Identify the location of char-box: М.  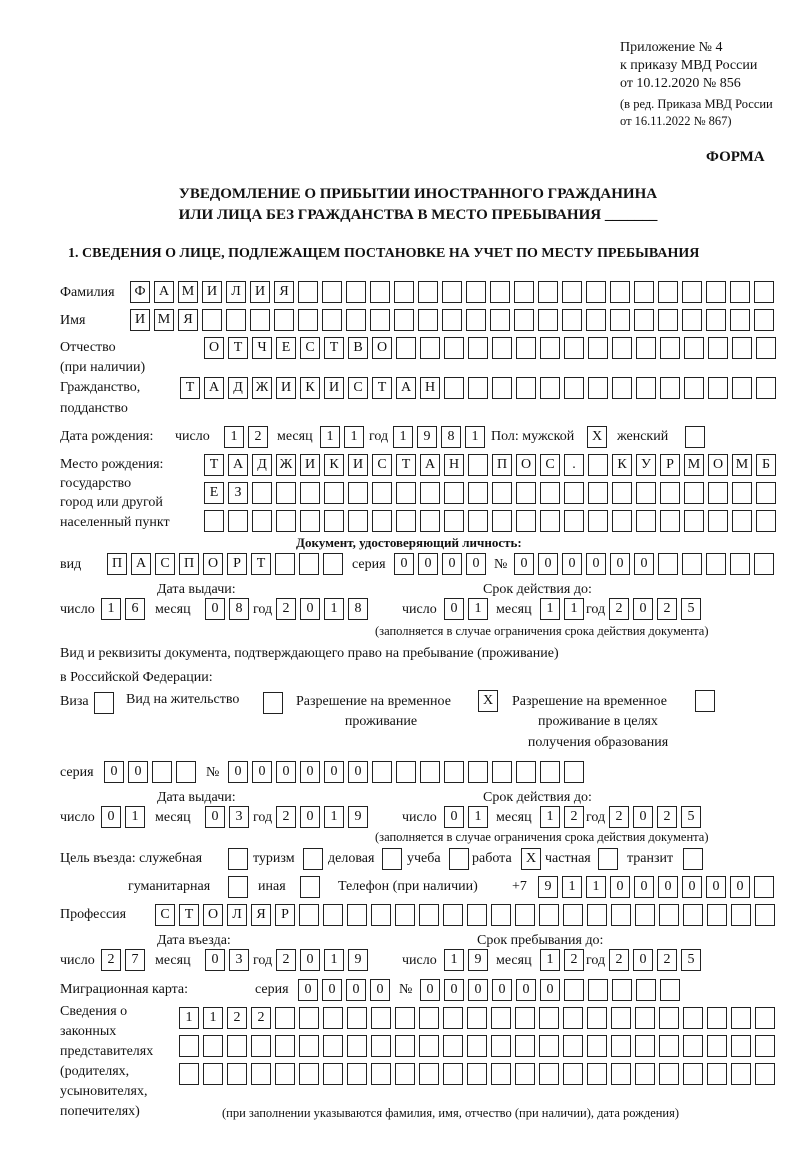
(188, 292).